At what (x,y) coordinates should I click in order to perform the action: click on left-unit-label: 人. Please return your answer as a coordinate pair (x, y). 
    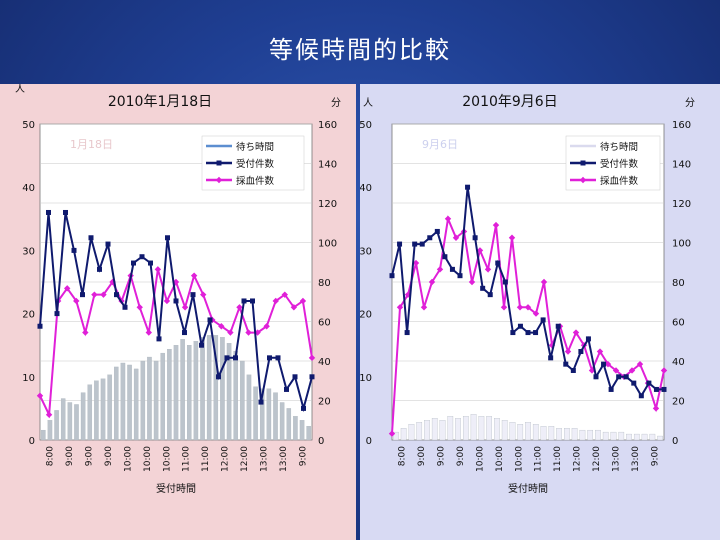
    Looking at the image, I should click on (368, 103).